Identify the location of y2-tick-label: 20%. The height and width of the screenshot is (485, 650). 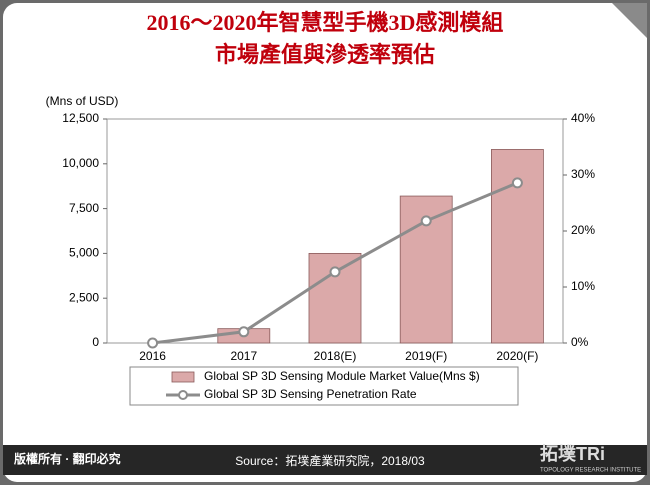
(583, 230).